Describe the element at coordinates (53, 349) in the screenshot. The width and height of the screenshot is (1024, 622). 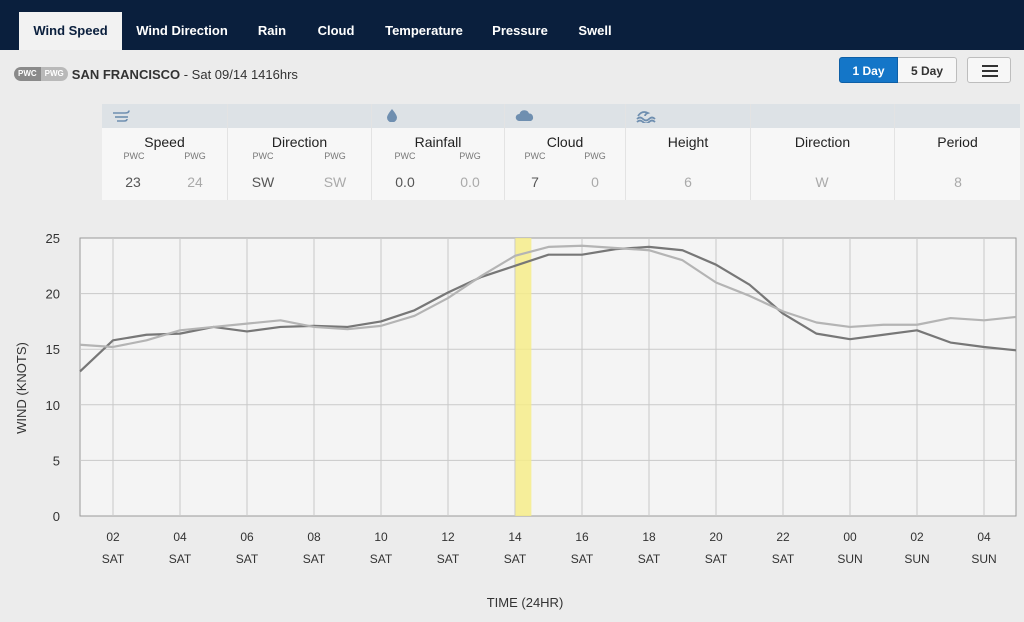
I see `y-tick-label: 15` at that location.